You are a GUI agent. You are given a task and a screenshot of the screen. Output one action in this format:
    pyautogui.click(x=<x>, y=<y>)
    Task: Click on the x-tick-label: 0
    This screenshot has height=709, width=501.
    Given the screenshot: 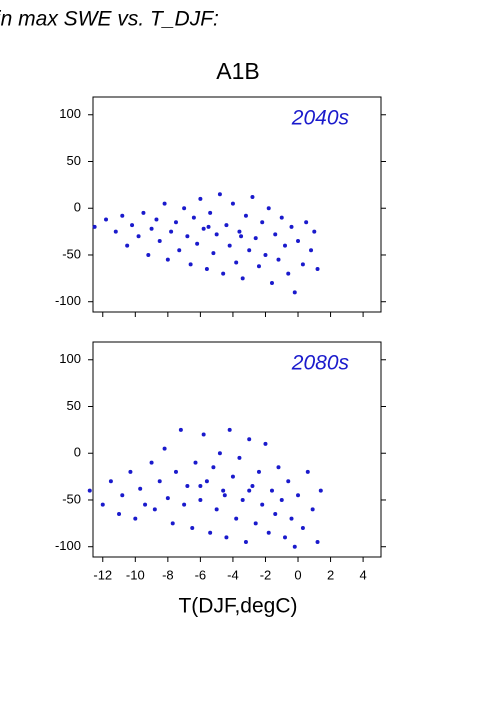 What is the action you would take?
    pyautogui.click(x=297, y=574)
    